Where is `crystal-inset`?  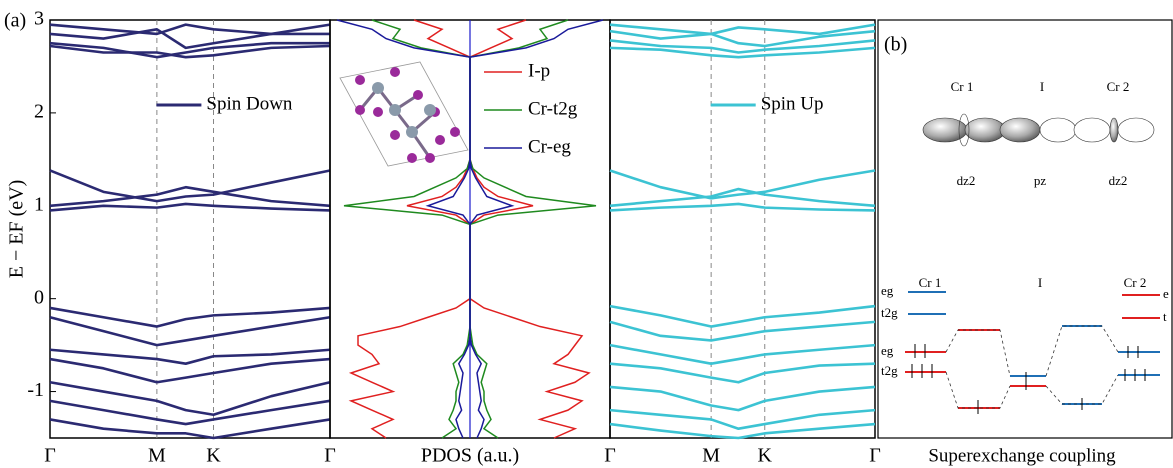
crystal-inset is located at coordinates (404, 114).